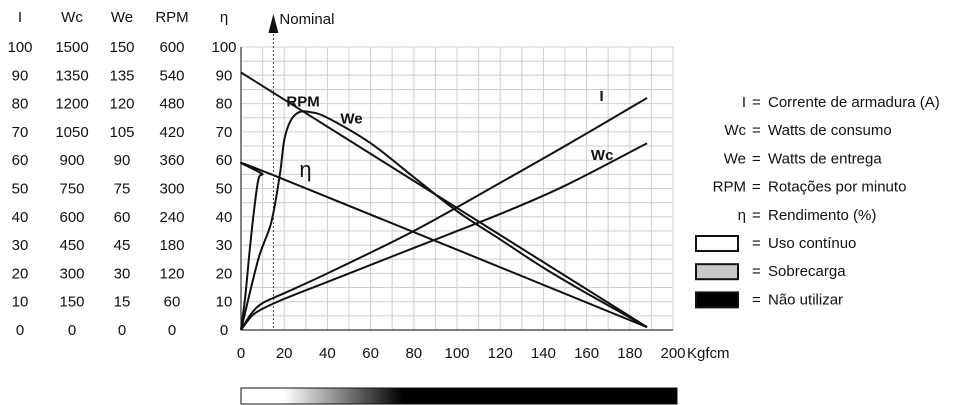 The height and width of the screenshot is (405, 971). Describe the element at coordinates (72, 17) in the screenshot. I see `column-header-1: Wc` at that location.